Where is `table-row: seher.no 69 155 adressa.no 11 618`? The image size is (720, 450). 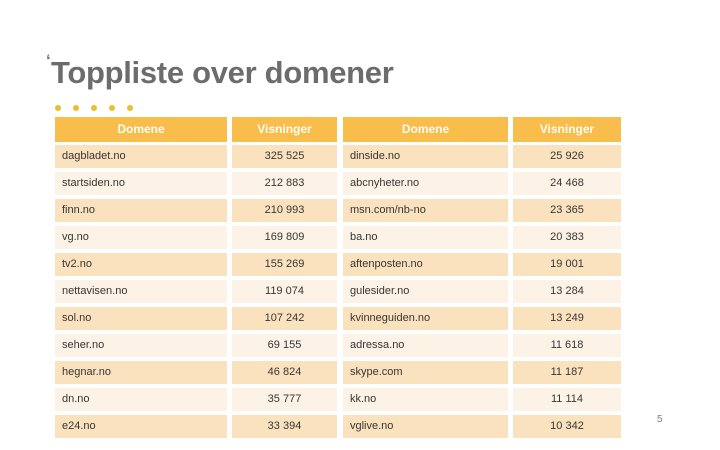
table-row: seher.no 69 155 adressa.no 11 618 is located at coordinates (338, 345).